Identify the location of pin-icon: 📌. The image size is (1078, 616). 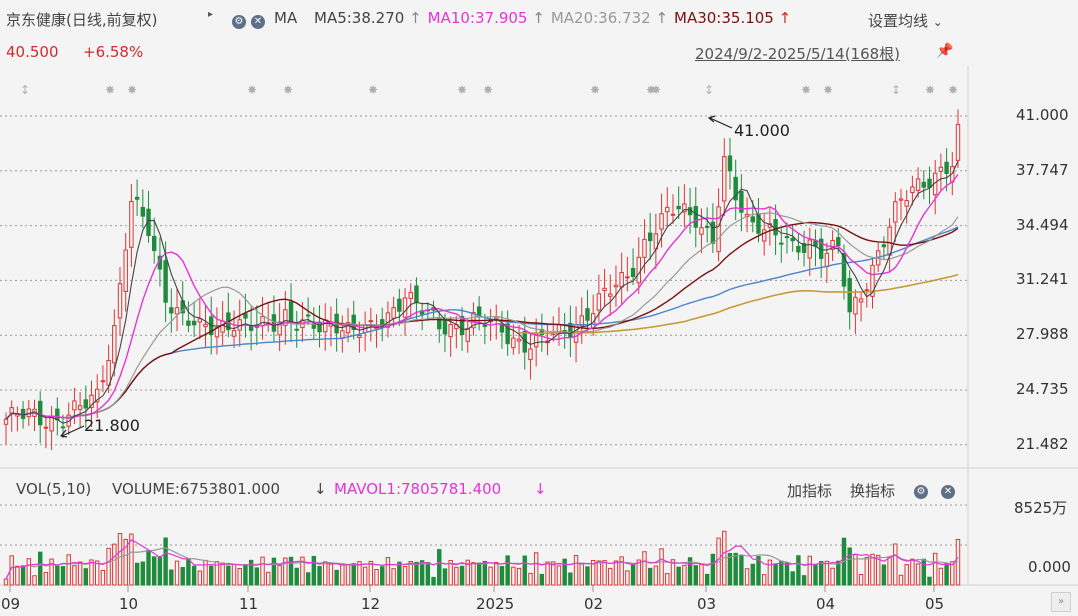
(945, 51).